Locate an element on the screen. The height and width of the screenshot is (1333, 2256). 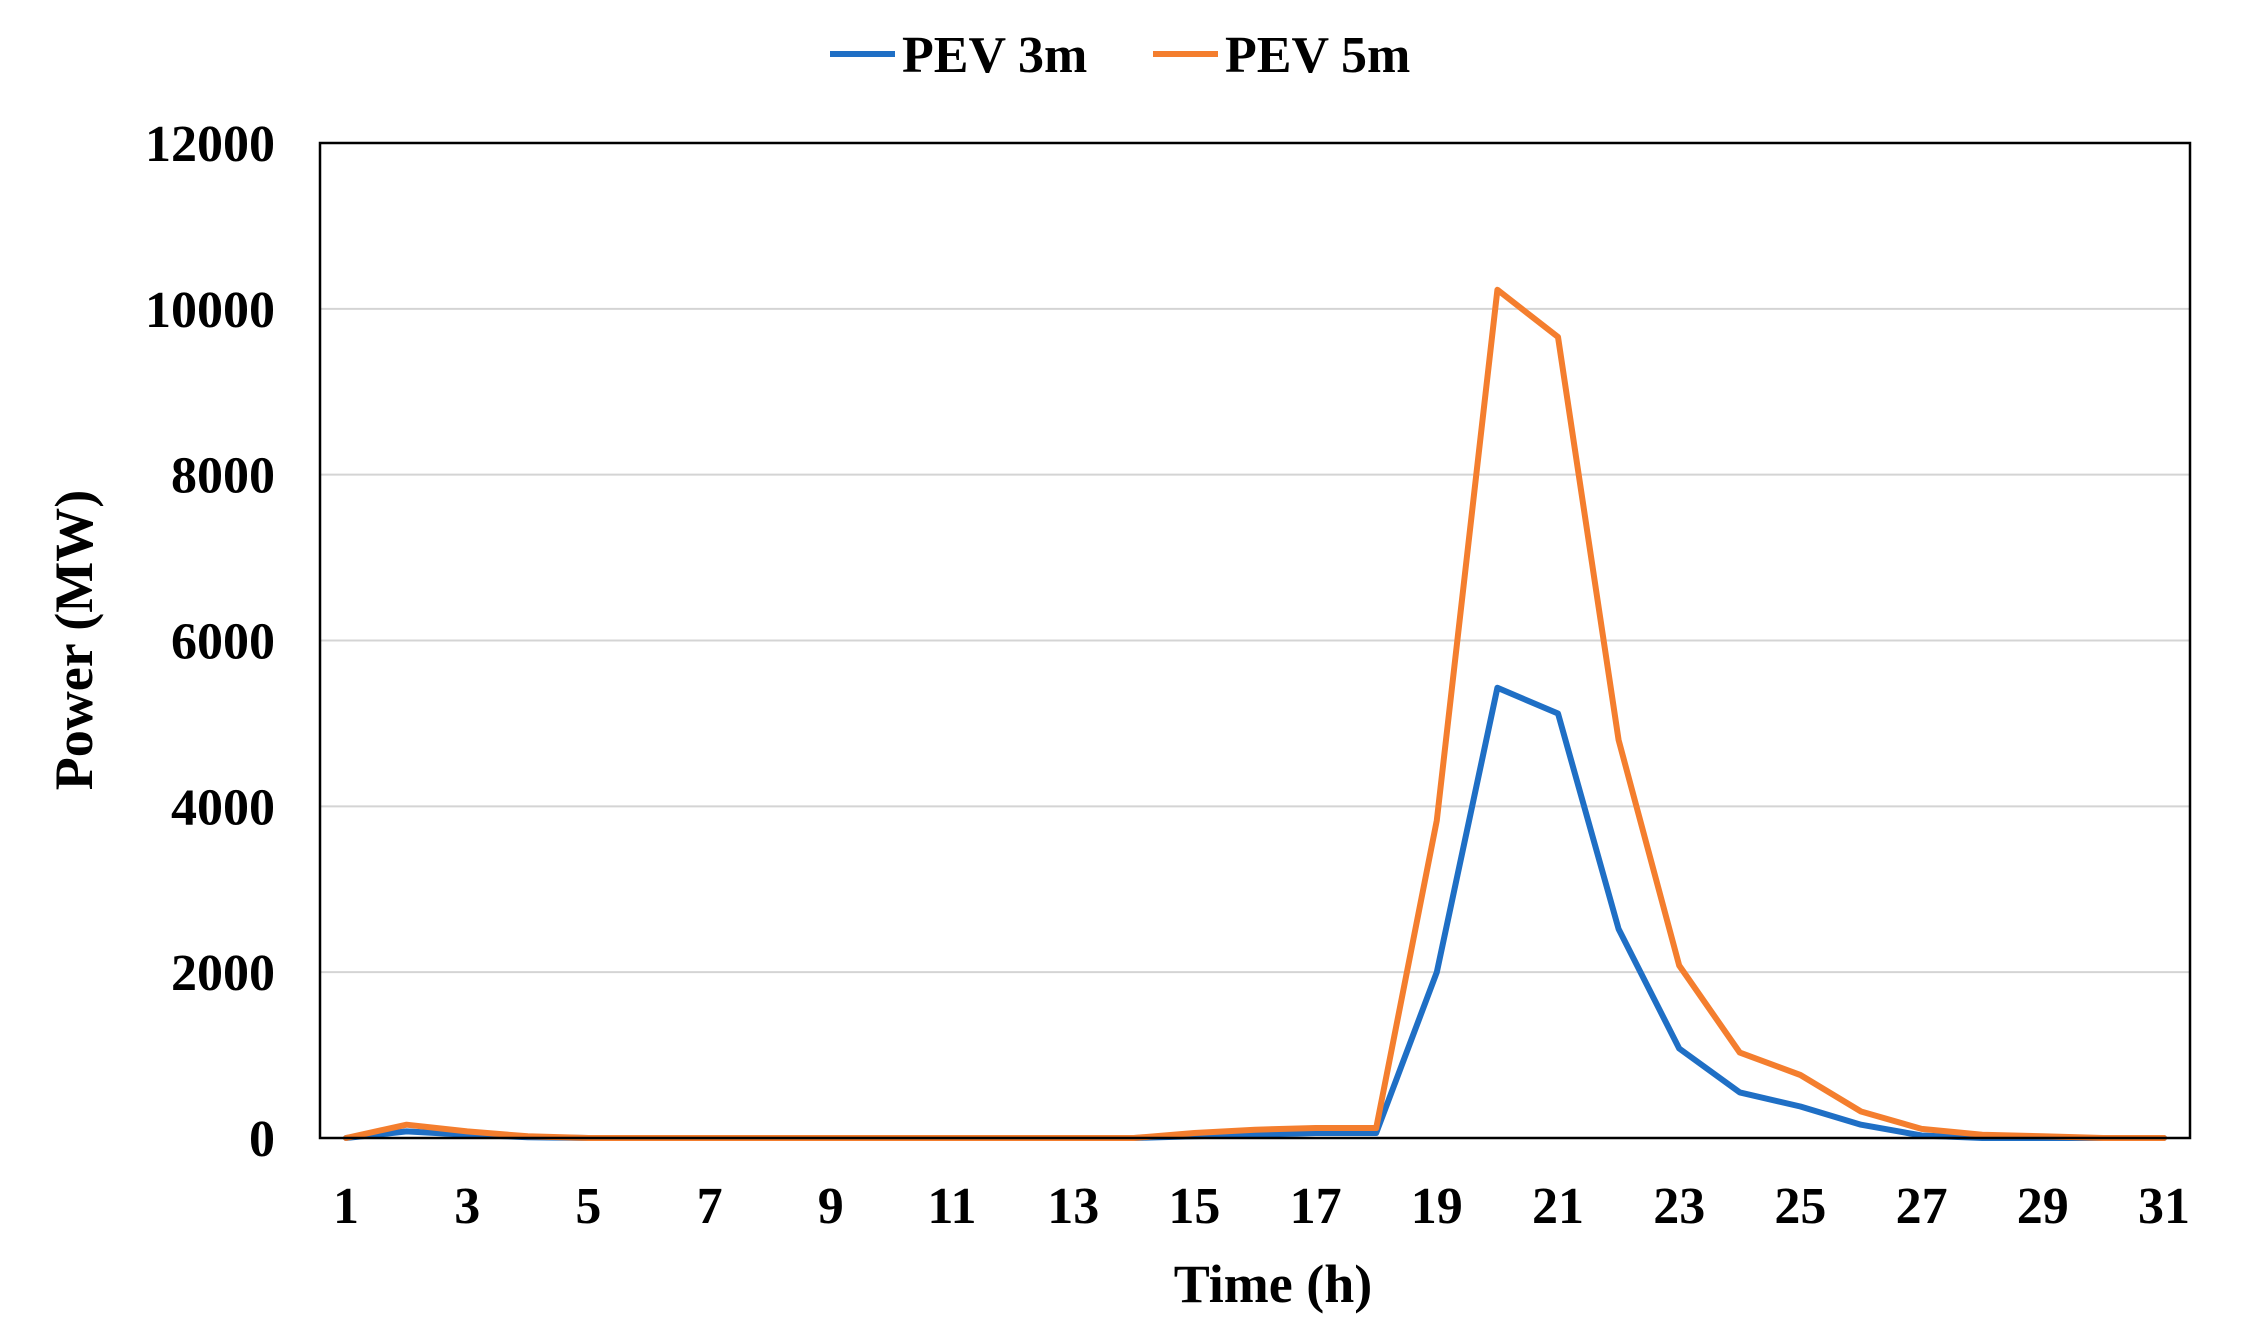
x-tick-label: 15 is located at coordinates (1194, 1206).